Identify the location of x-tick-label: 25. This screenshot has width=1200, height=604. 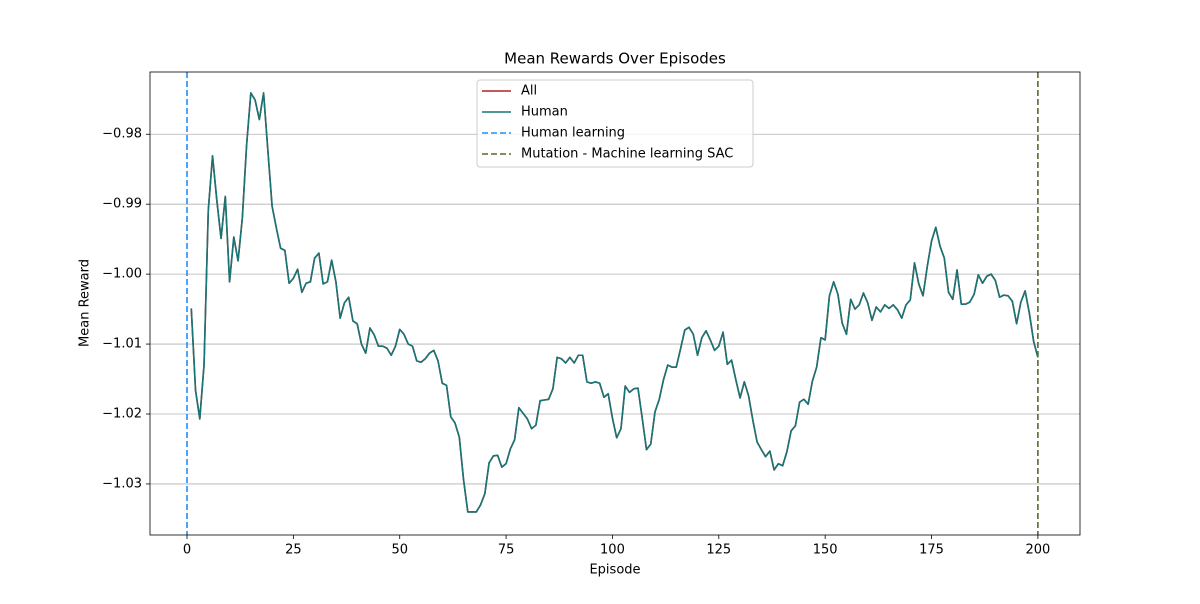
(293, 550).